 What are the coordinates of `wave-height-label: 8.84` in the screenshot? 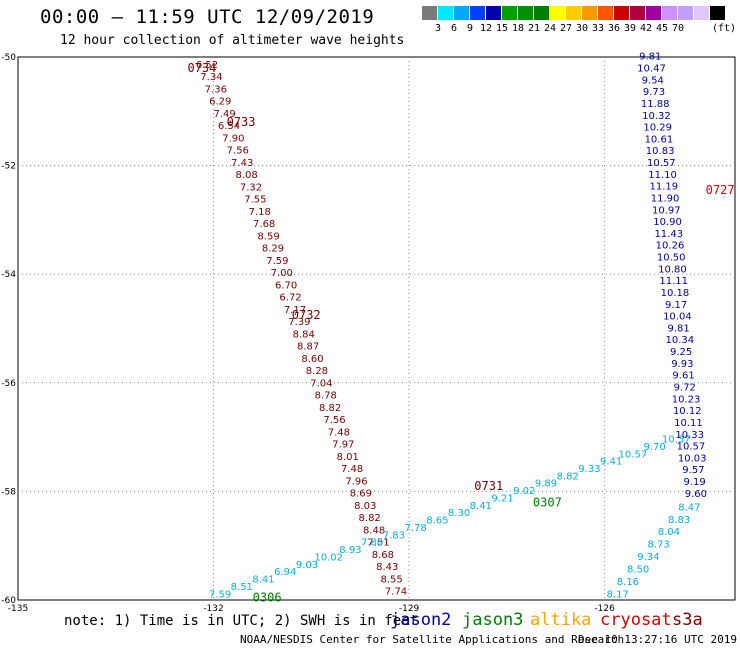 It's located at (304, 334).